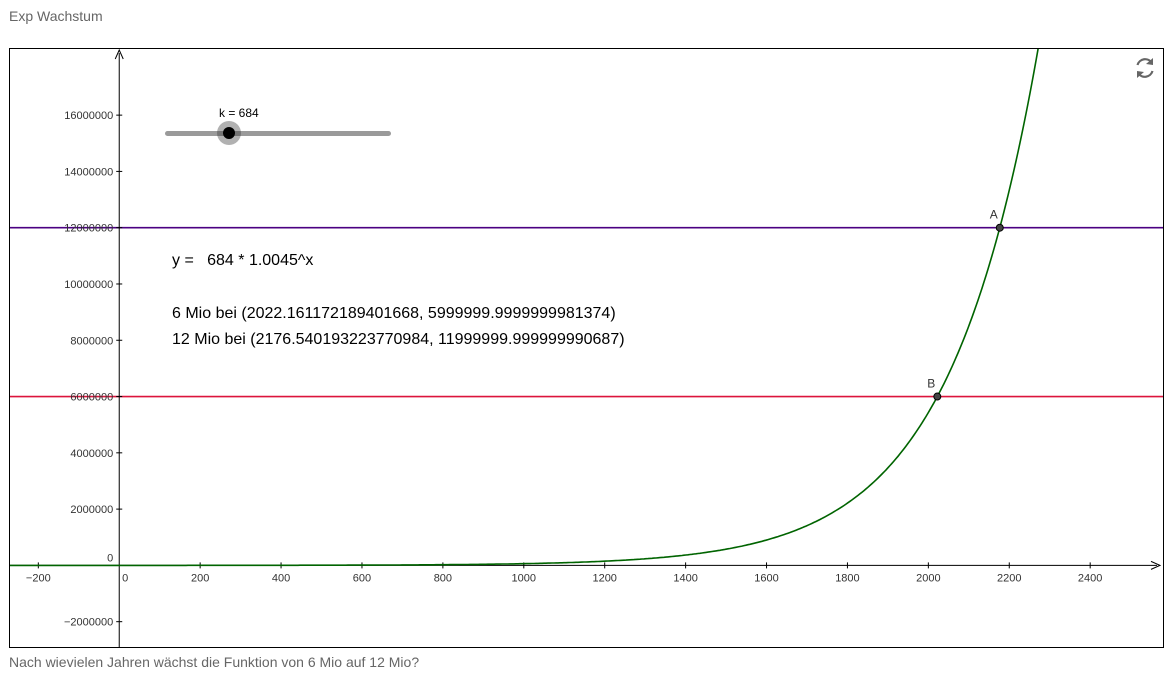  I want to click on y-tick-label: 4000000, so click(91, 454).